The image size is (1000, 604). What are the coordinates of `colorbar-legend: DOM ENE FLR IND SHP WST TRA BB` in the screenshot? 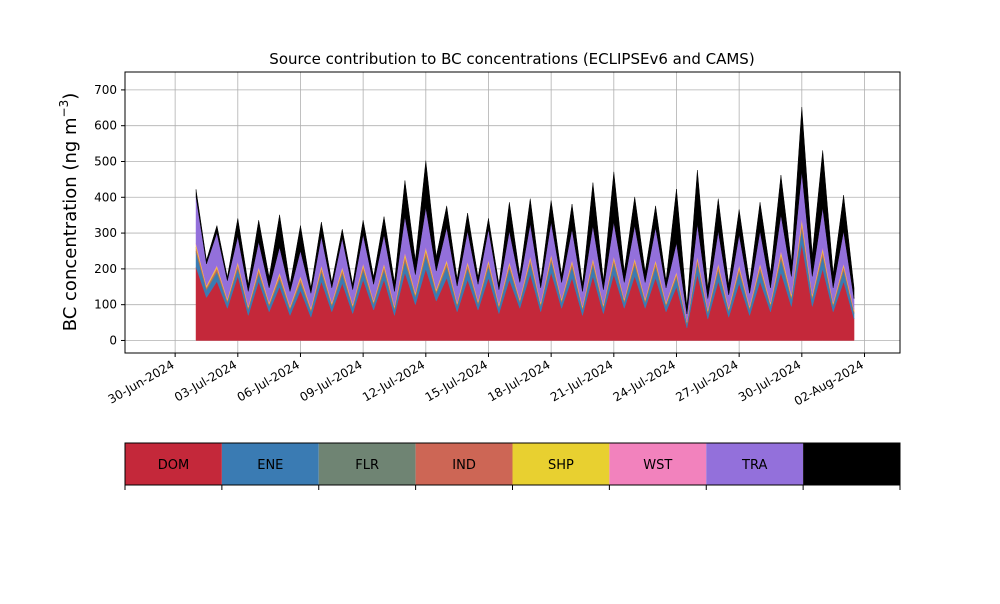 It's located at (512, 466).